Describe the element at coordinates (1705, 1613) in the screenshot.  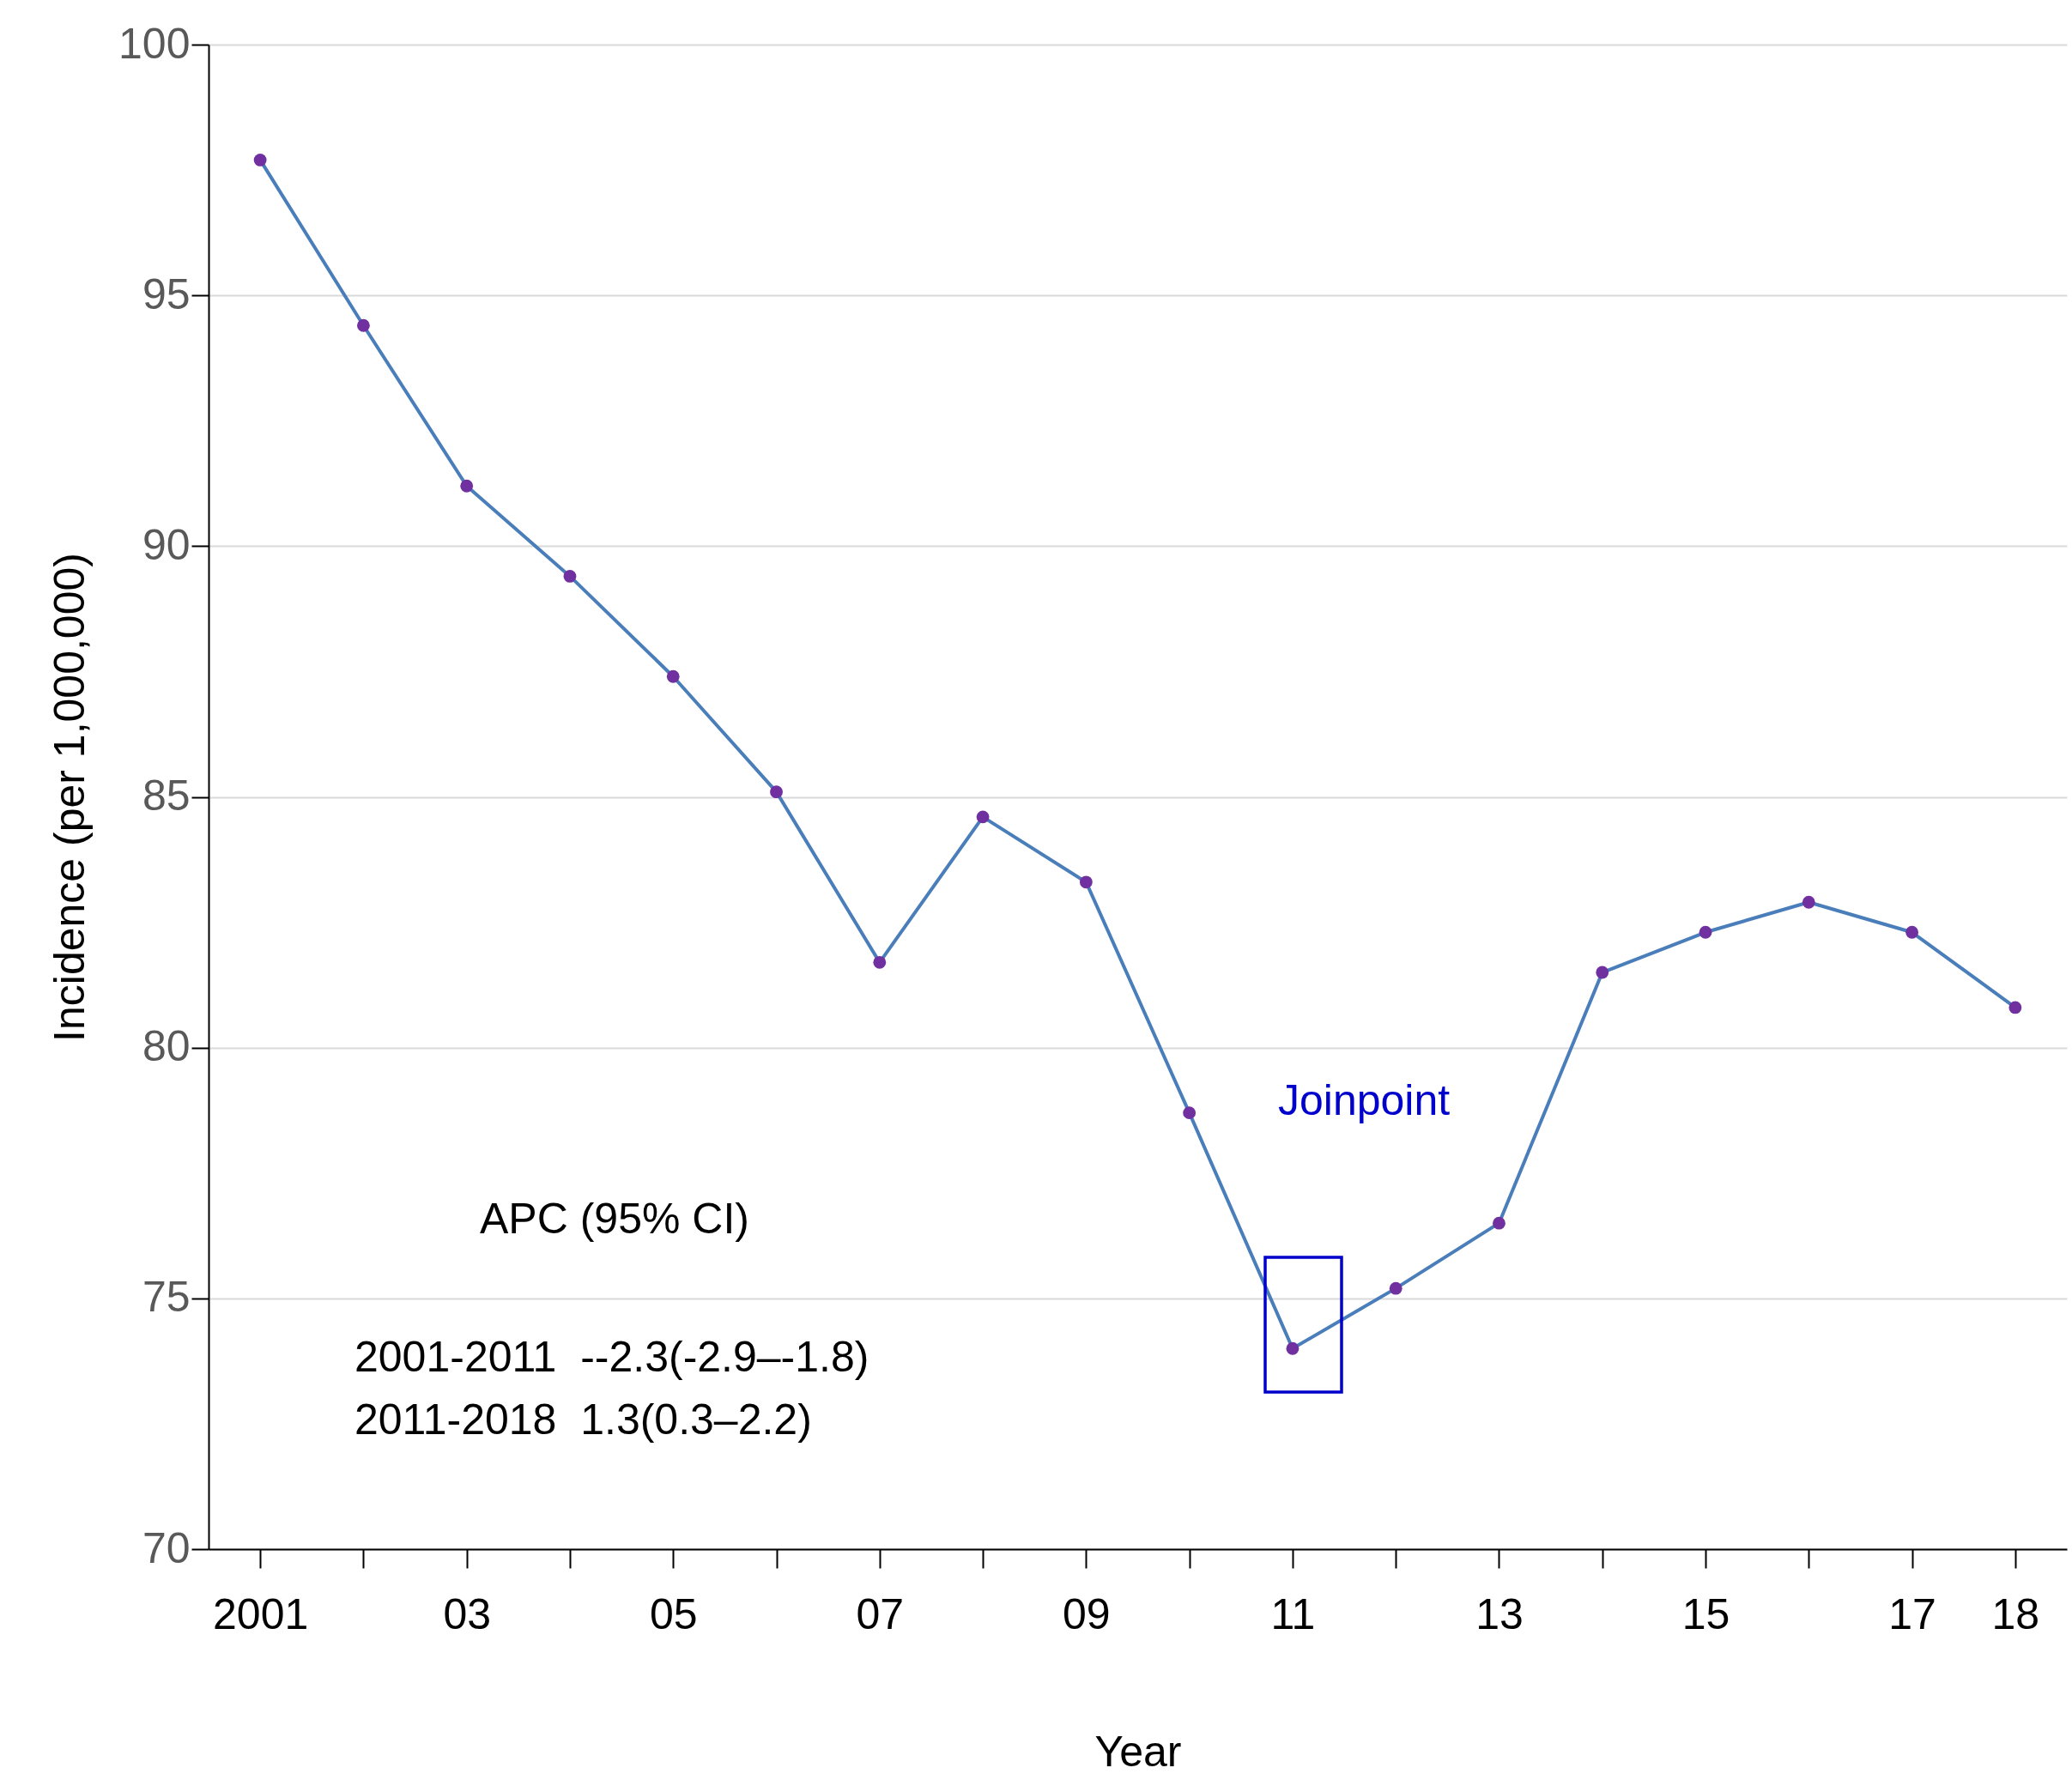
I see `x-tick-label: 15` at that location.